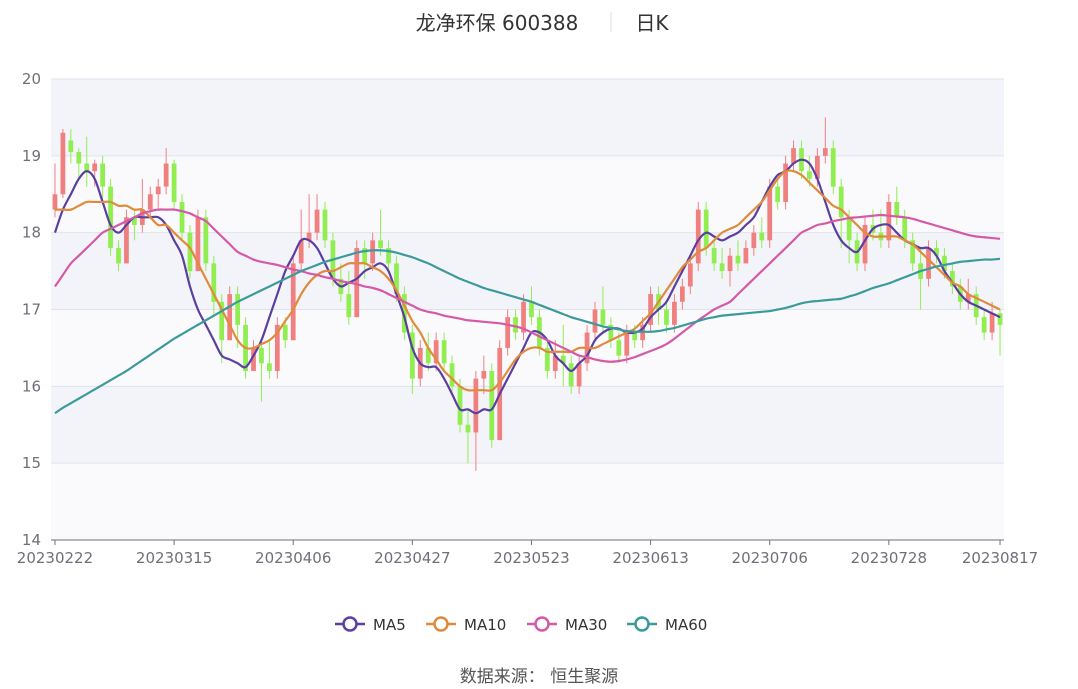  Describe the element at coordinates (466, 625) in the screenshot. I see `legend-item-ma10: MA10` at that location.